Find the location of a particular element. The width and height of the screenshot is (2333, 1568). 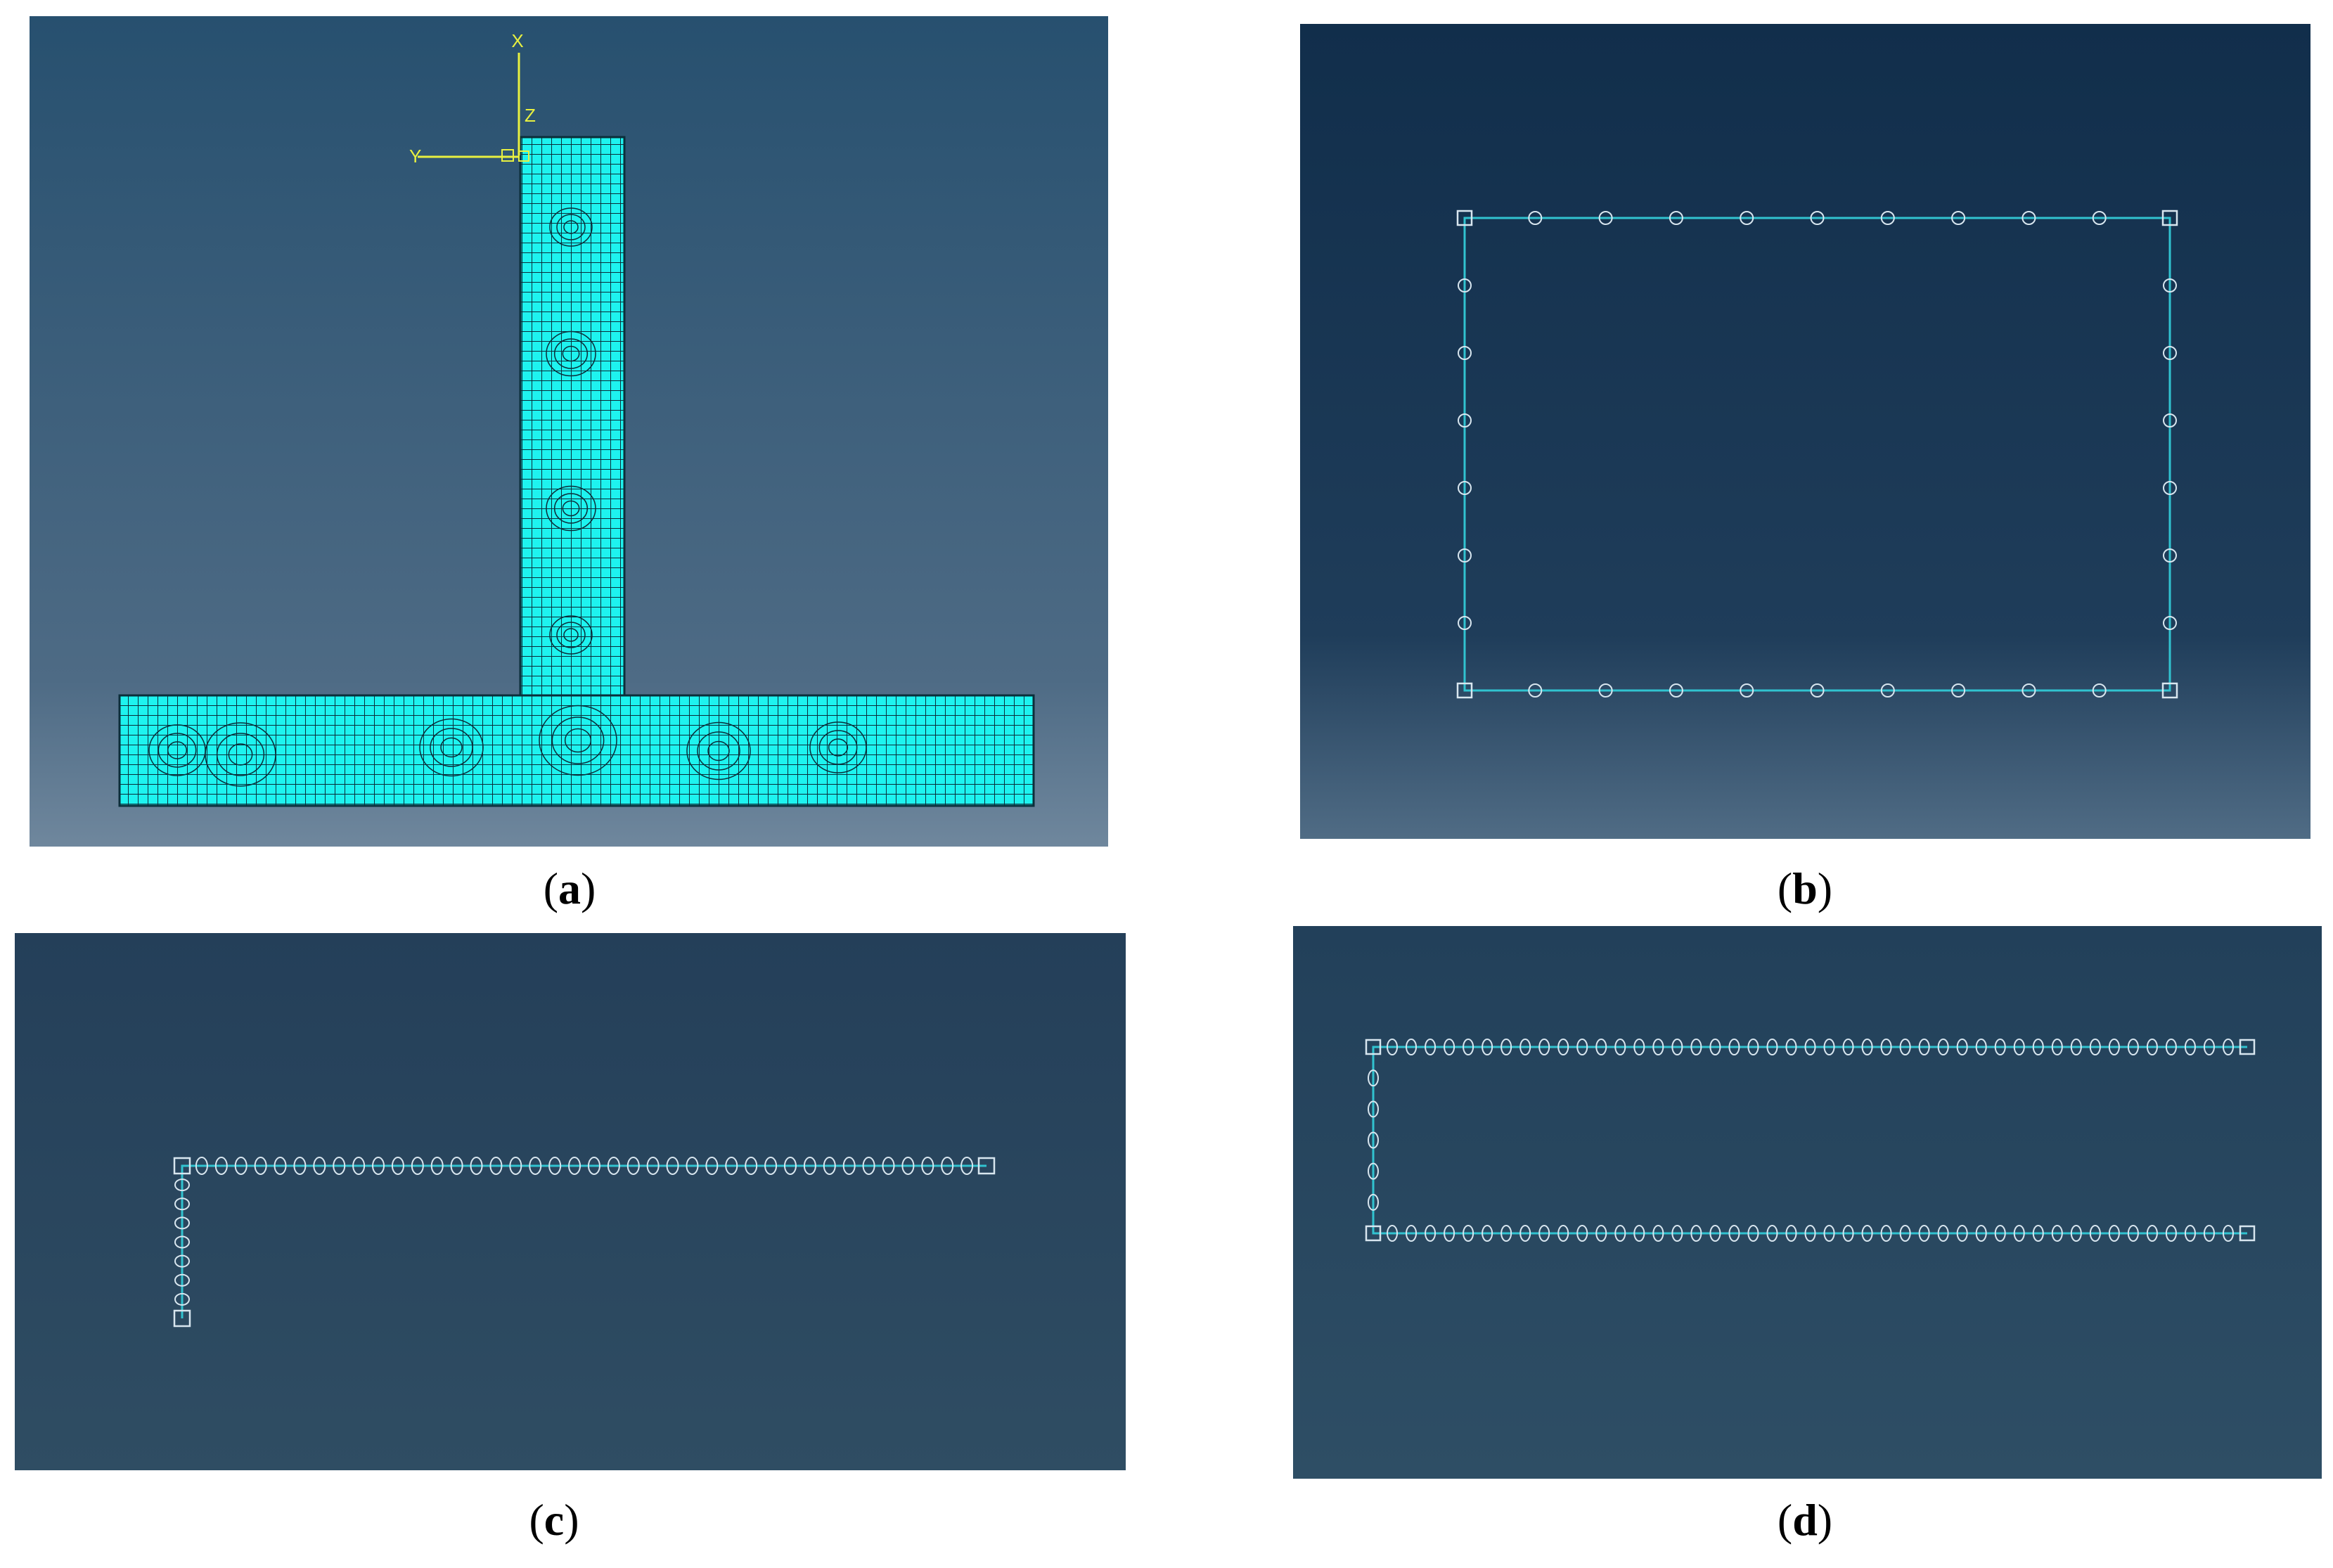

caption-b-letter: b is located at coordinates (1805, 888).